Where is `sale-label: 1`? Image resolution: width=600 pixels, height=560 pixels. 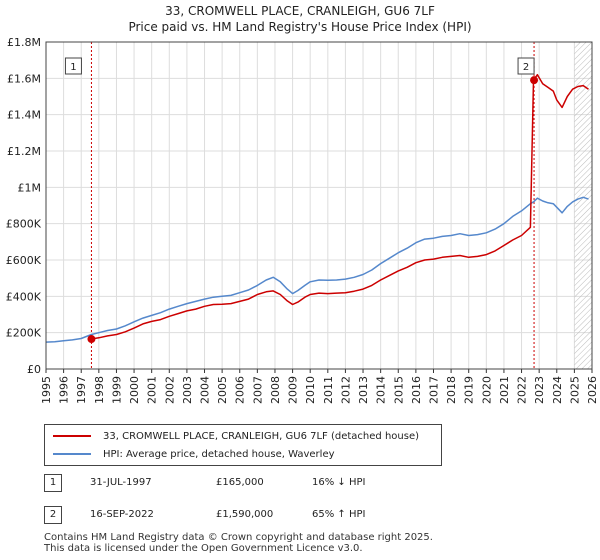 sale-label: 1 is located at coordinates (73, 67).